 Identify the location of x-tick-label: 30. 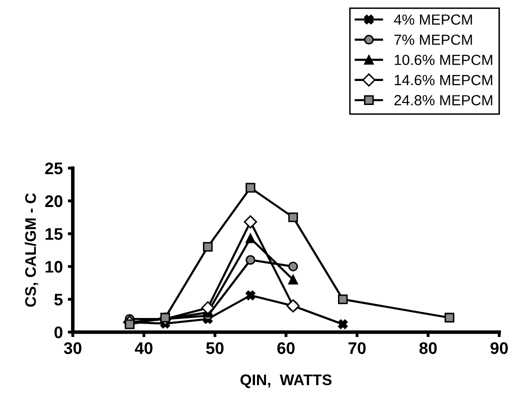
(73, 348).